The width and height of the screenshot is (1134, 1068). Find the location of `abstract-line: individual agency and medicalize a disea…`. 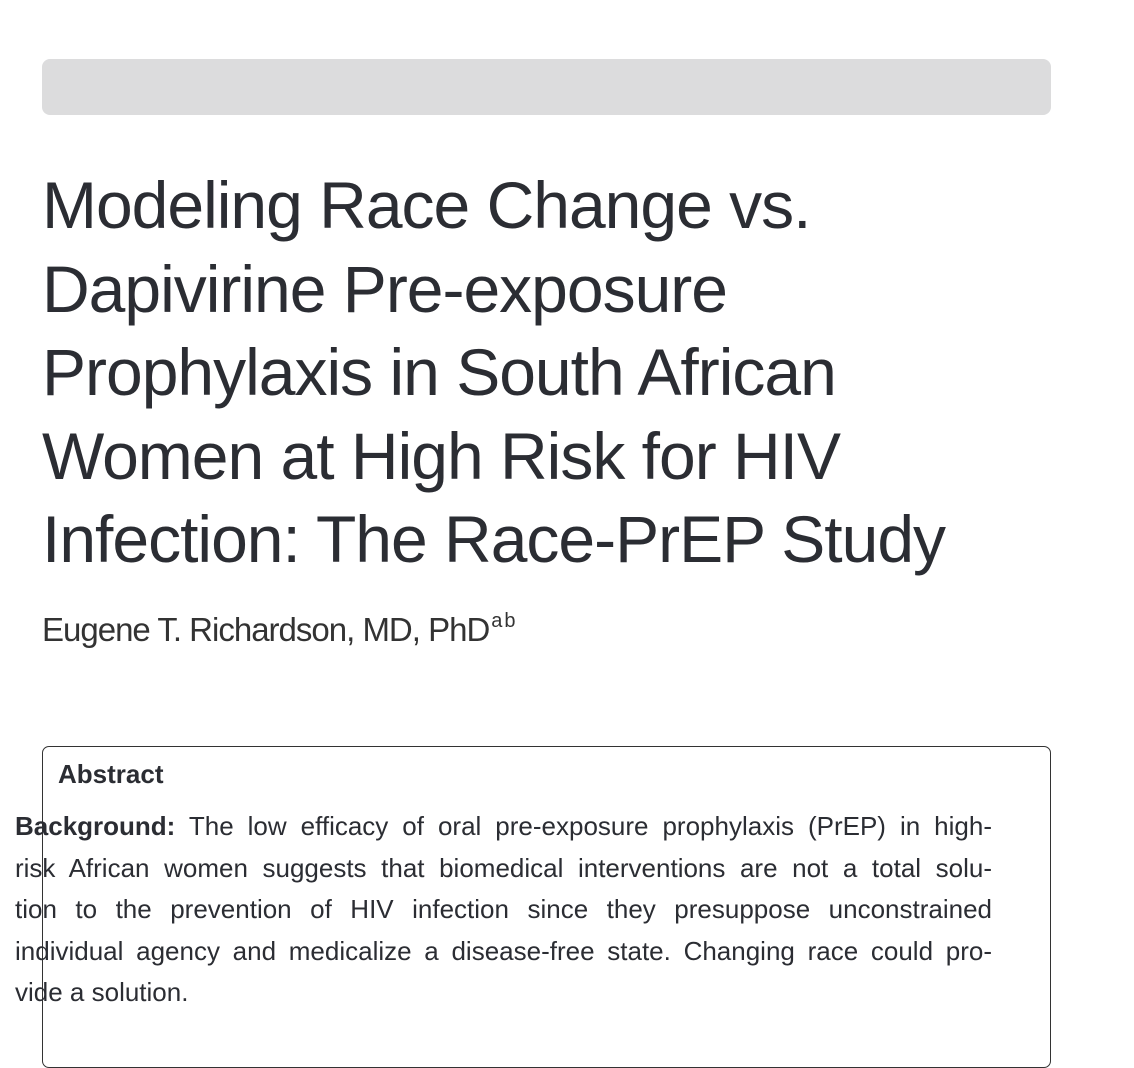

abstract-line: individual agency and medicalize a disea… is located at coordinates (503, 952).